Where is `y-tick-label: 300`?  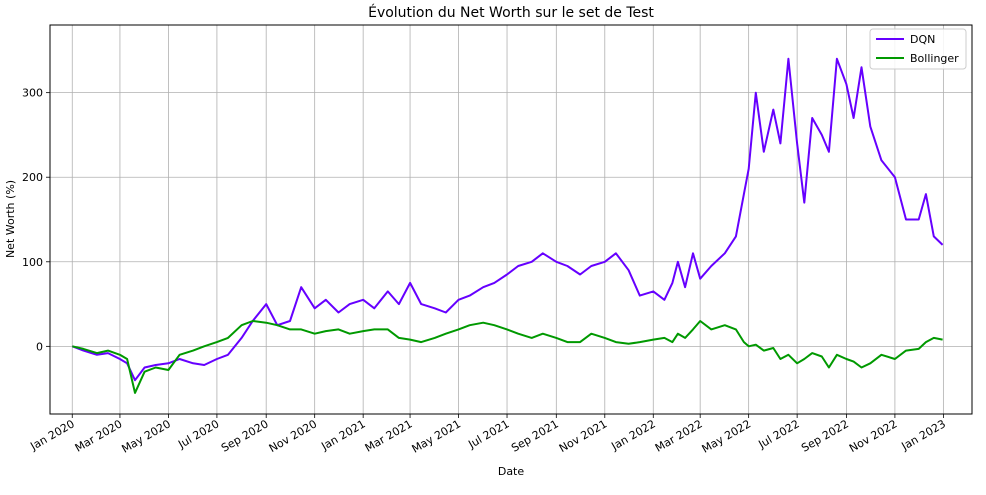
y-tick-label: 300 is located at coordinates (32, 93).